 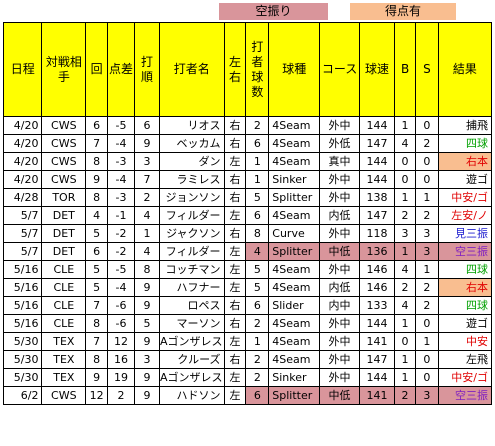 What do you see at coordinates (257, 305) in the screenshot?
I see `cell-pitch-count: 6` at bounding box center [257, 305].